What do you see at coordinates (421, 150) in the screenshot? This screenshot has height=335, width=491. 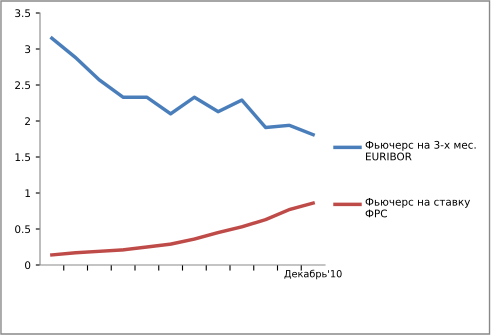 I see `legend-label: Фьючерс на 3-х мес. EURIBOR` at bounding box center [421, 150].